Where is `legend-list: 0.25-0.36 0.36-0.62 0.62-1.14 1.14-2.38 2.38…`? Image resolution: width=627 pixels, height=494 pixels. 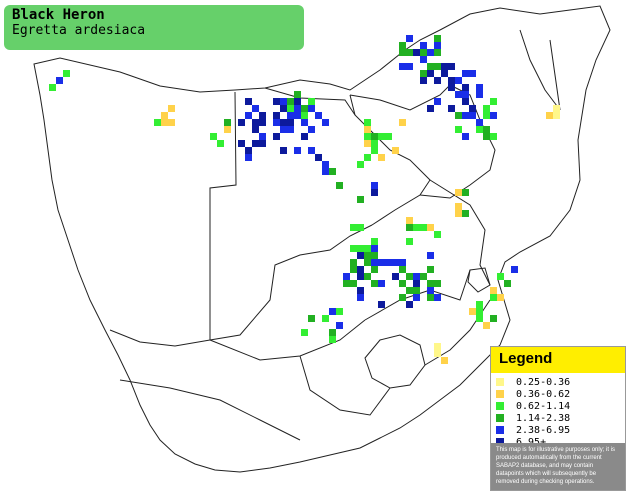 legend-list: 0.25-0.36 0.36-0.62 0.62-1.14 1.14-2.38 2.38… is located at coordinates (558, 410).